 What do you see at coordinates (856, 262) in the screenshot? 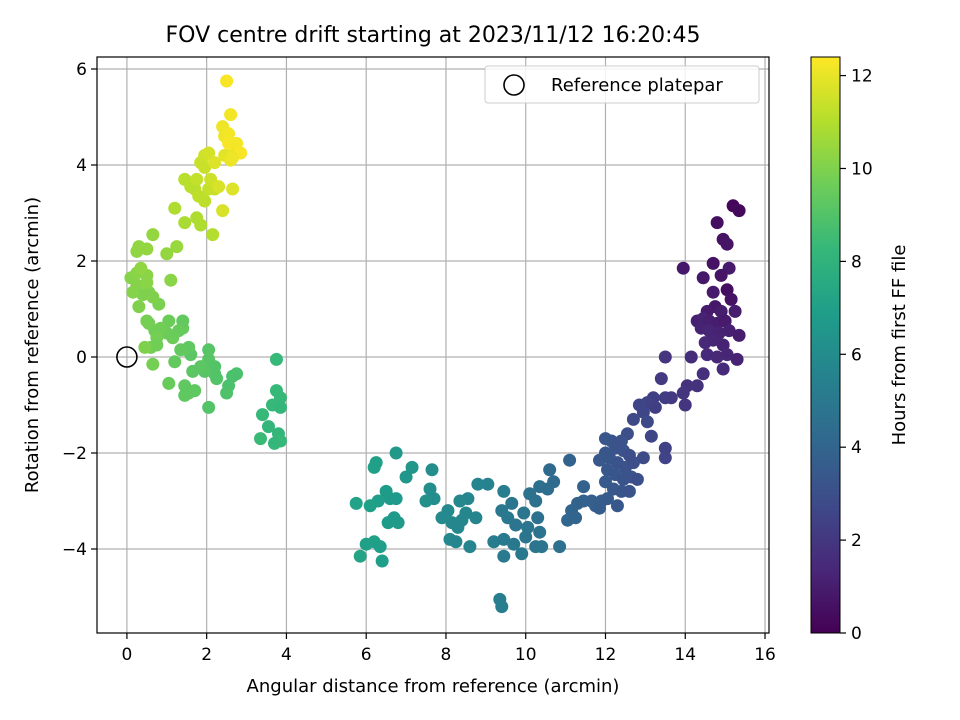
I see `colorbar-tick-label: 8` at bounding box center [856, 262].